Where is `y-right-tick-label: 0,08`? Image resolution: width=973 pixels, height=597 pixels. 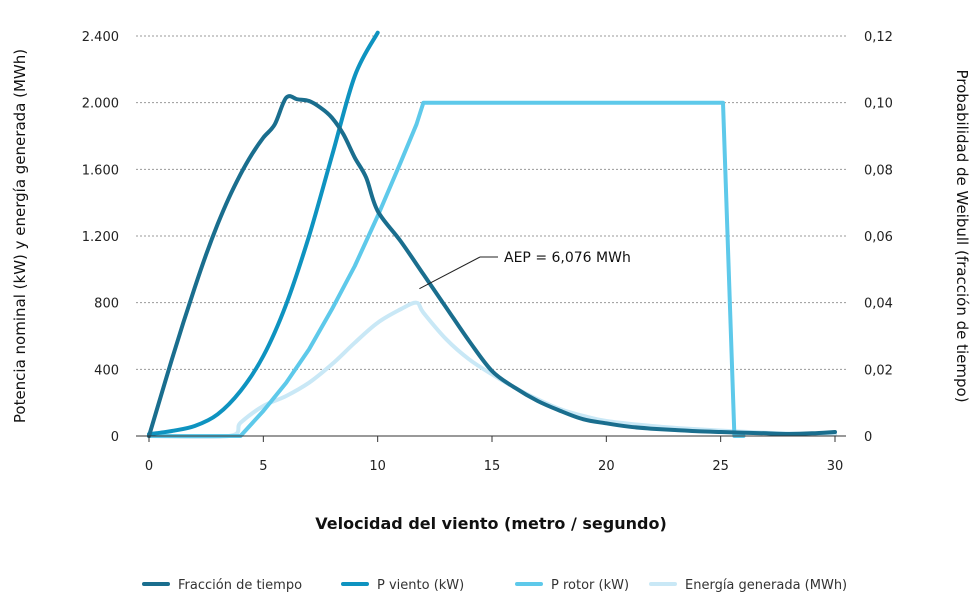
y-right-tick-label: 0,08 is located at coordinates (878, 170).